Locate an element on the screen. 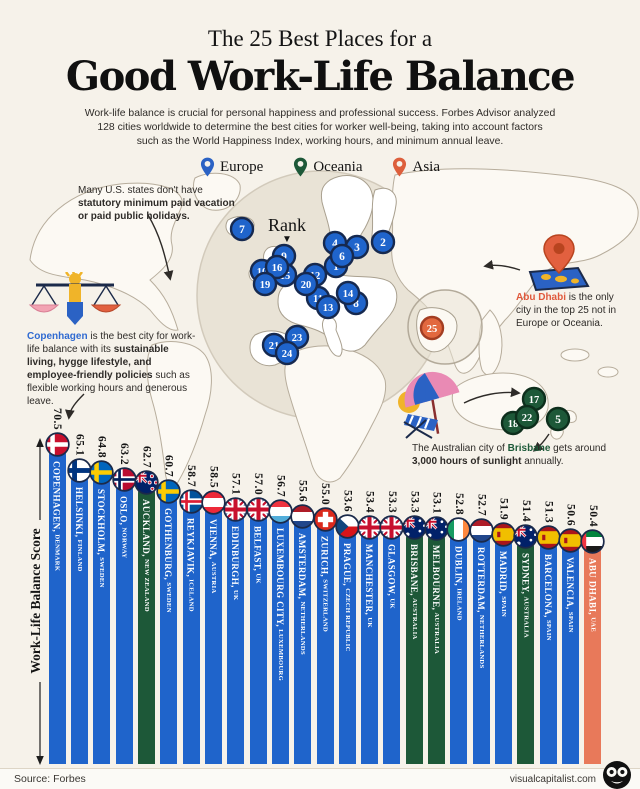  flag-ae-icon is located at coordinates (593, 541).